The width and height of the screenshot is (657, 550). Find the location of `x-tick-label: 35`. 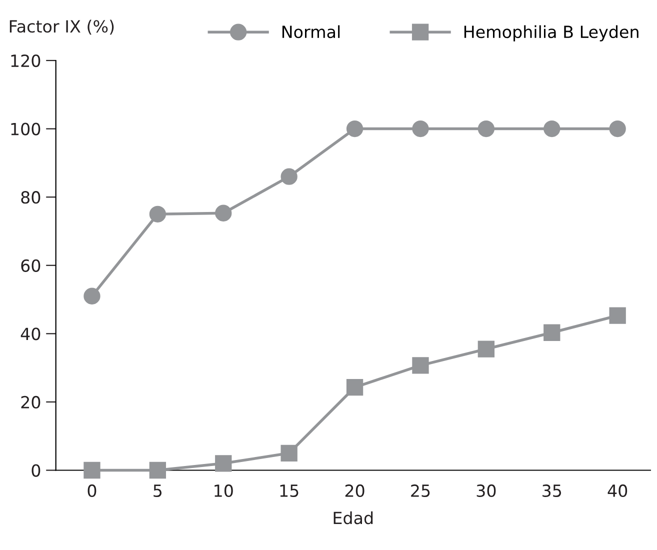

x-tick-label: 35 is located at coordinates (552, 491).